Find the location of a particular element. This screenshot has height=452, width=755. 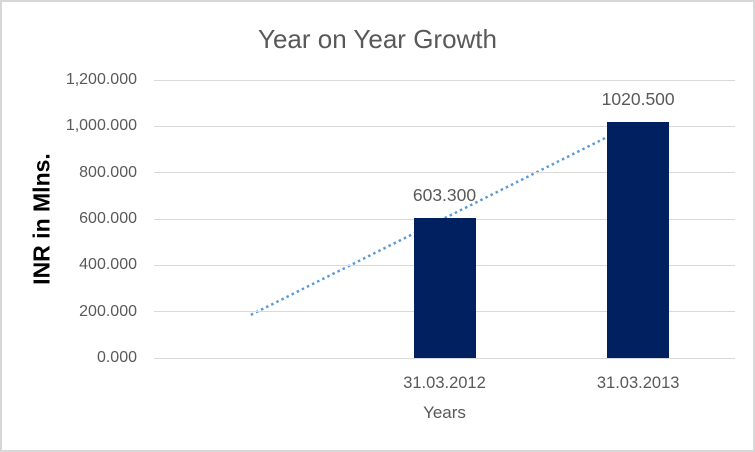

x-axis-tick-label: 31.03.2012 is located at coordinates (444, 383).